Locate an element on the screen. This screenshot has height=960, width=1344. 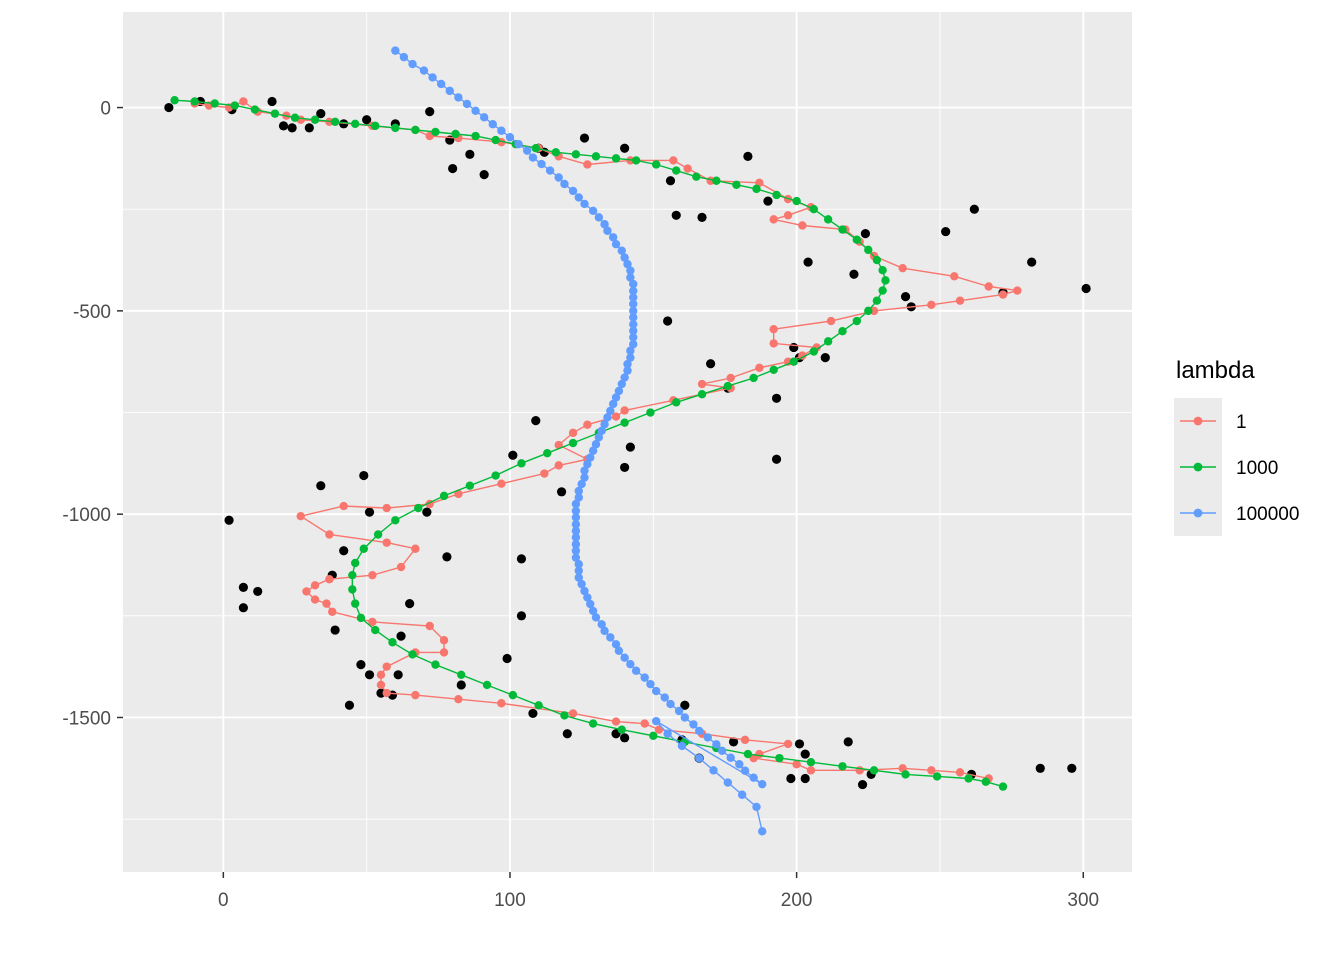
x-tick-label: 100 is located at coordinates (510, 900).